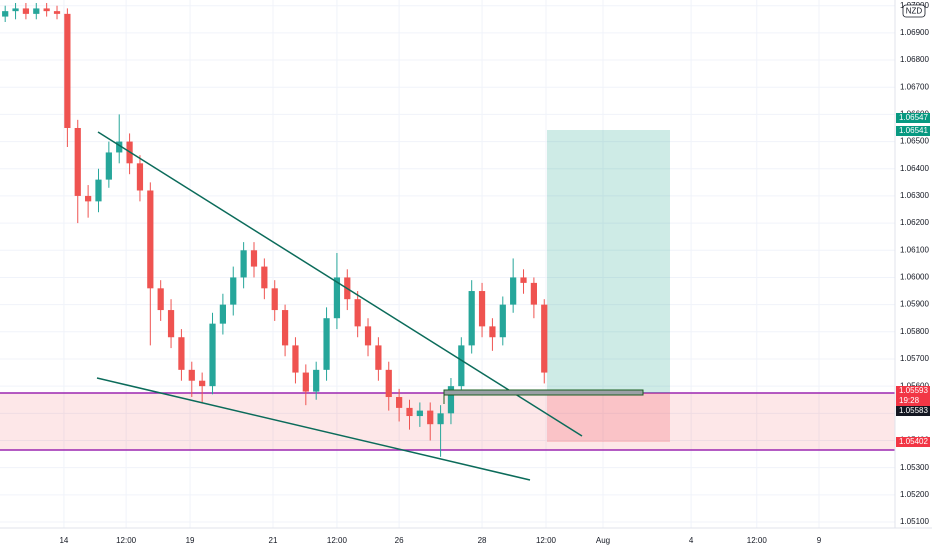 This screenshot has width=932, height=550. What do you see at coordinates (63, 540) in the screenshot?
I see `x-tick-label: 14` at bounding box center [63, 540].